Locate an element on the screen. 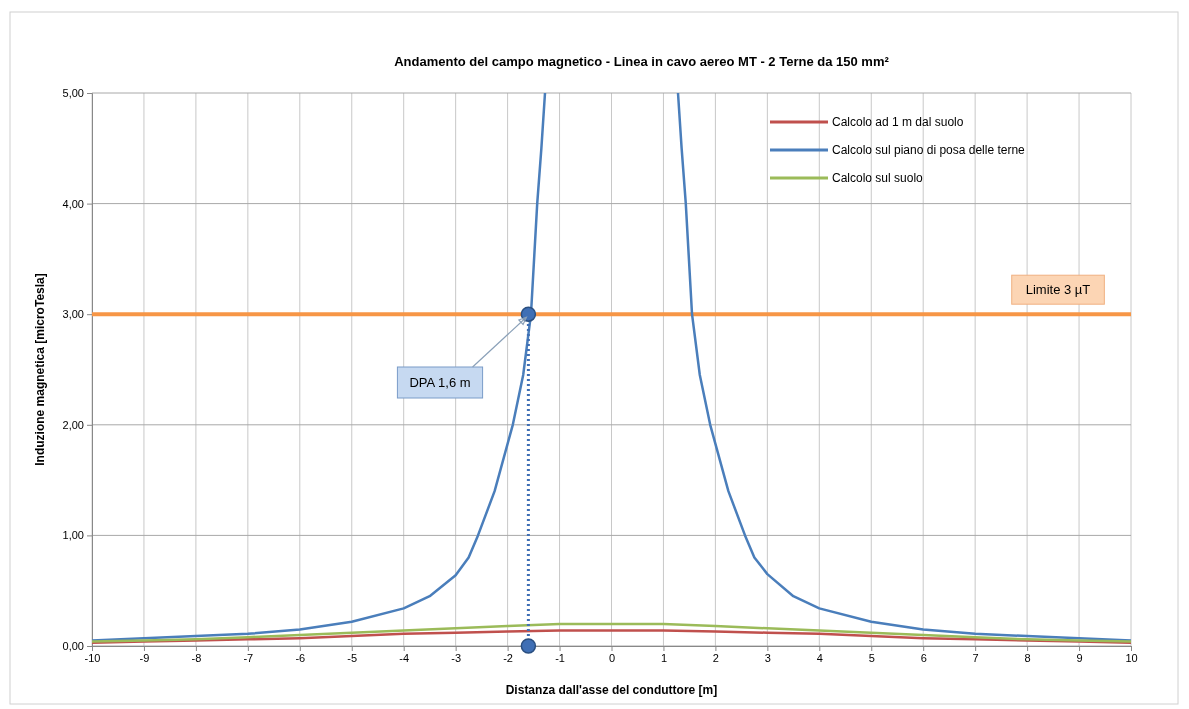  x-tick-label: -3 is located at coordinates (456, 657).